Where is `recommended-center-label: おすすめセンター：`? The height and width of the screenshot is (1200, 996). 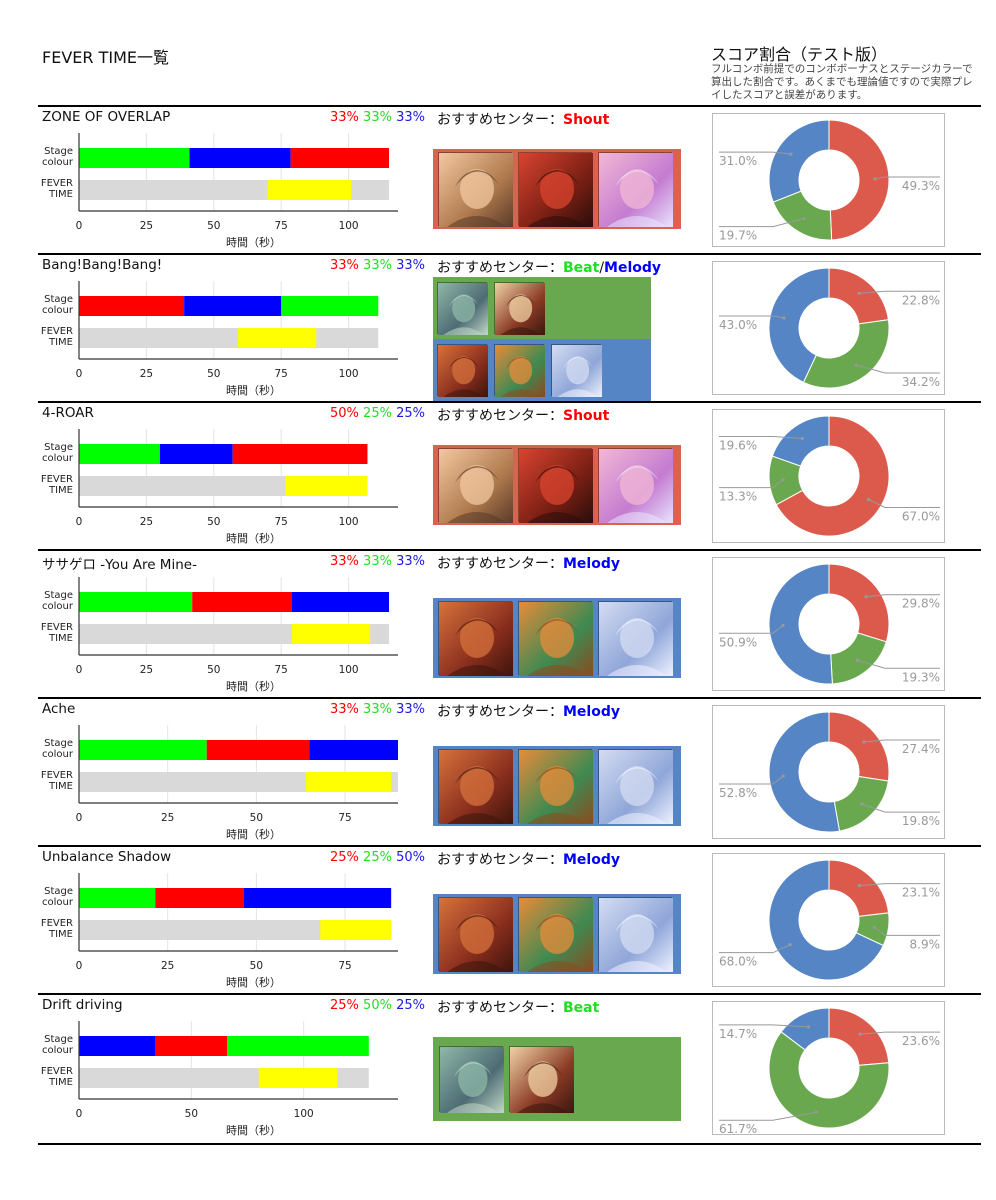 recommended-center-label: おすすめセンター： is located at coordinates (500, 120).